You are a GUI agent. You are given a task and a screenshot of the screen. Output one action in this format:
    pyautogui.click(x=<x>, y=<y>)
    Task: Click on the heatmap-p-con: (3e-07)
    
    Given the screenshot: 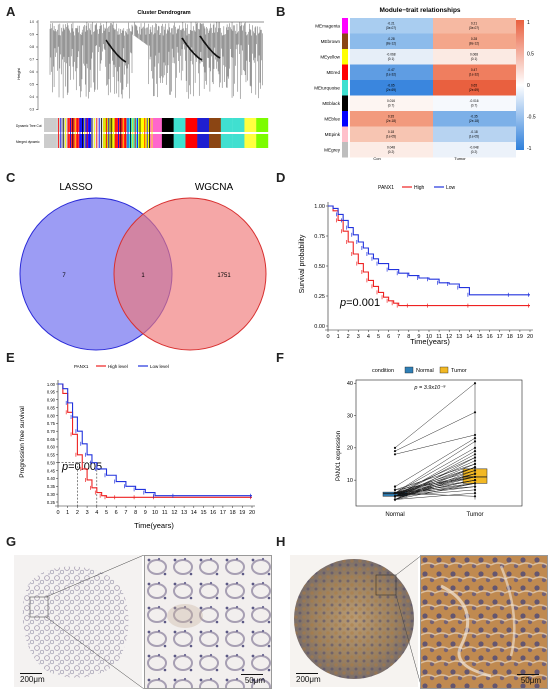 What is the action you would take?
    pyautogui.click(x=391, y=28)
    